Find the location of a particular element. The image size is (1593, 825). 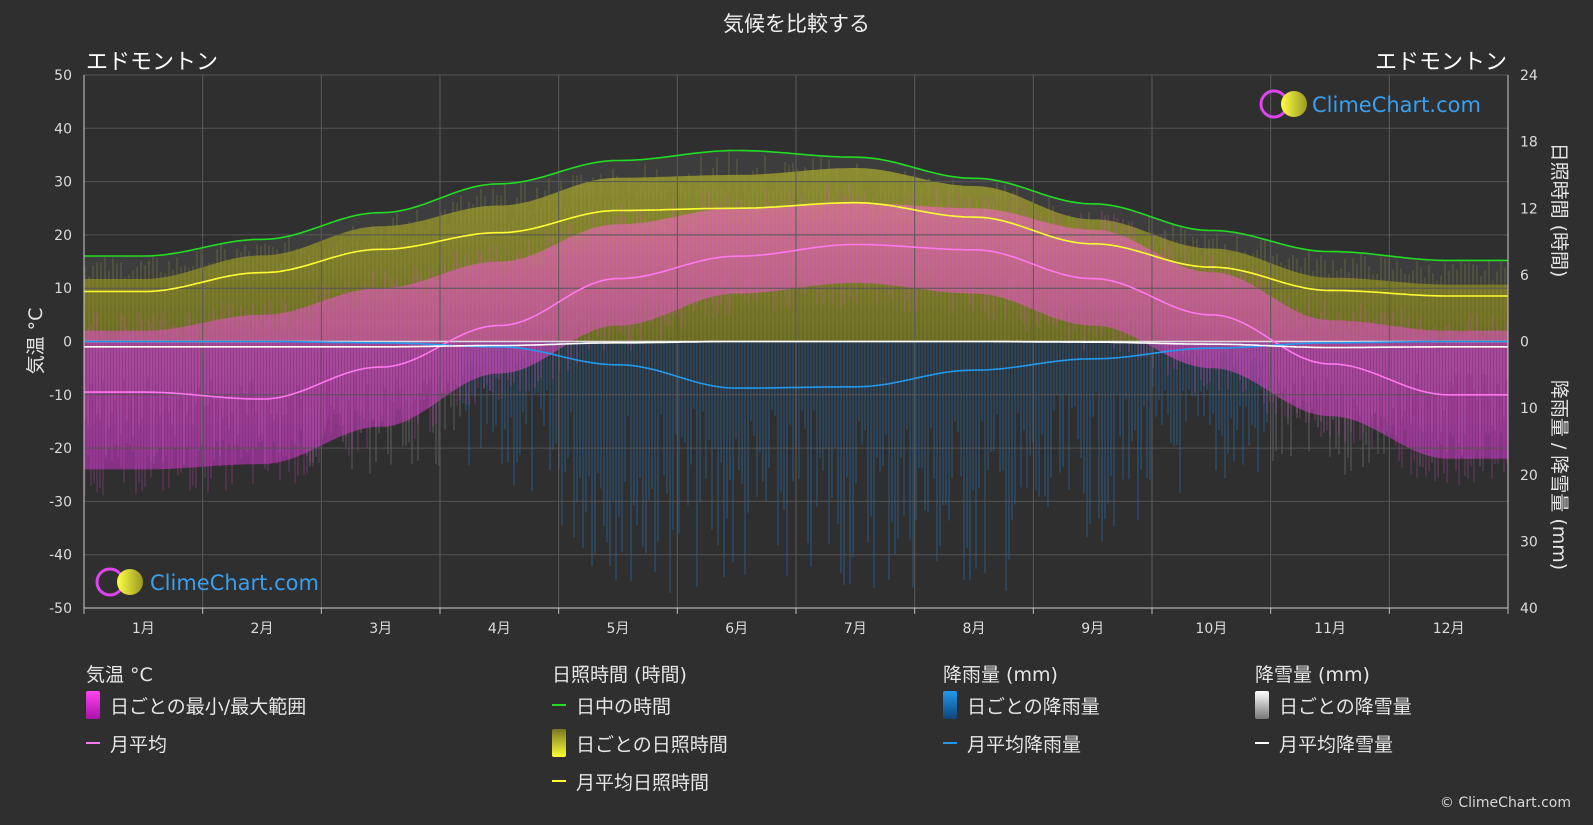

legend-daylight: 日中の時間 is located at coordinates (640, 705).